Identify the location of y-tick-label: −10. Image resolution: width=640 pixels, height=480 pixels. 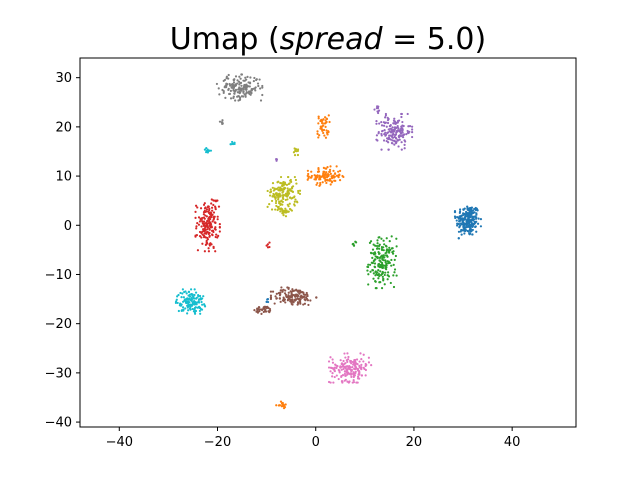
(58, 275).